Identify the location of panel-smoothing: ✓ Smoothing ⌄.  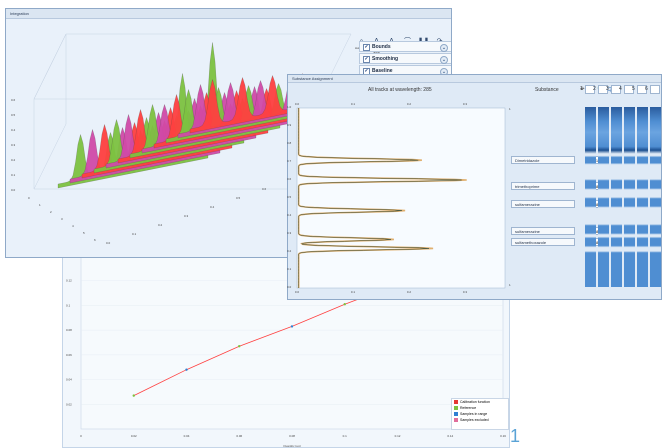
(405, 58).